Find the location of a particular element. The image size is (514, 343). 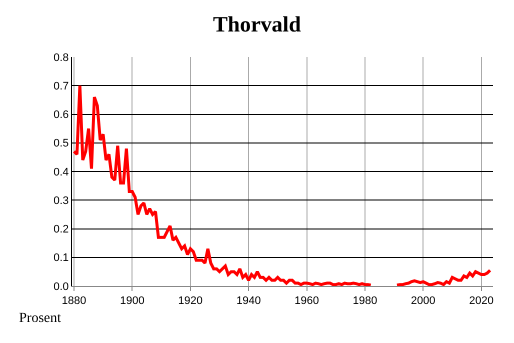

x-tick-label: 1900 is located at coordinates (132, 301).